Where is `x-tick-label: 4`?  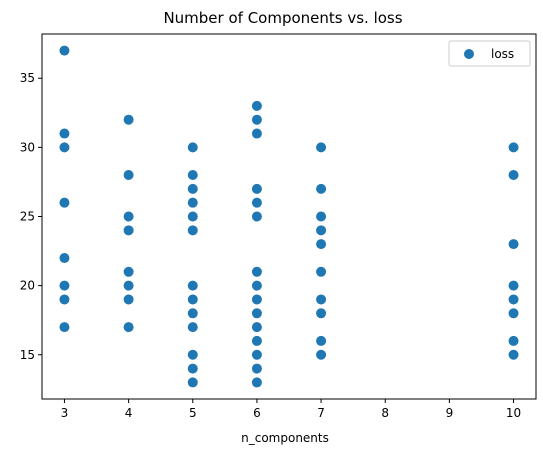 x-tick-label: 4 is located at coordinates (129, 413).